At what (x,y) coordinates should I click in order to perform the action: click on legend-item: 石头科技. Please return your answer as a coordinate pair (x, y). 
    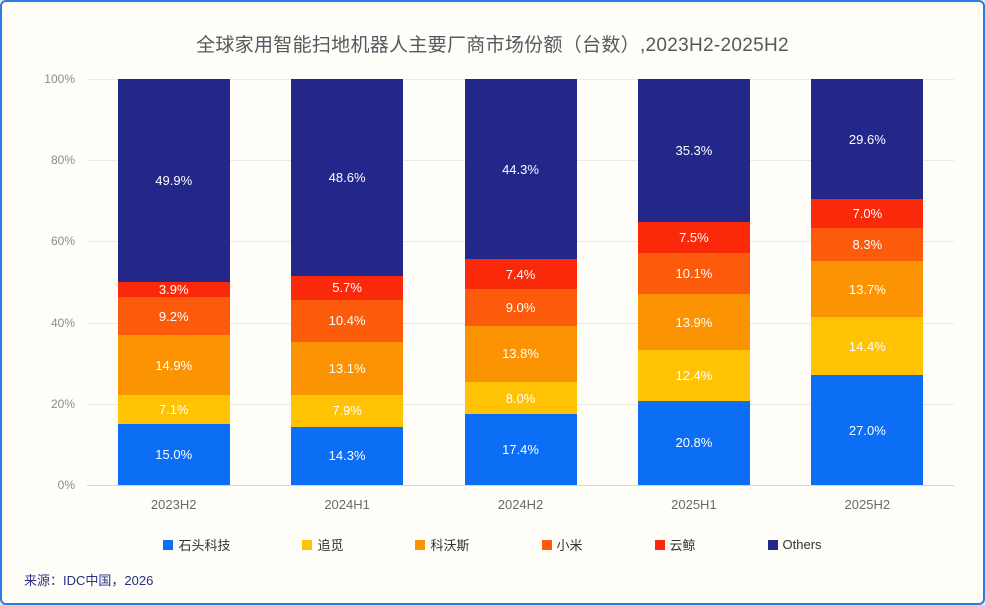
    Looking at the image, I should click on (196, 544).